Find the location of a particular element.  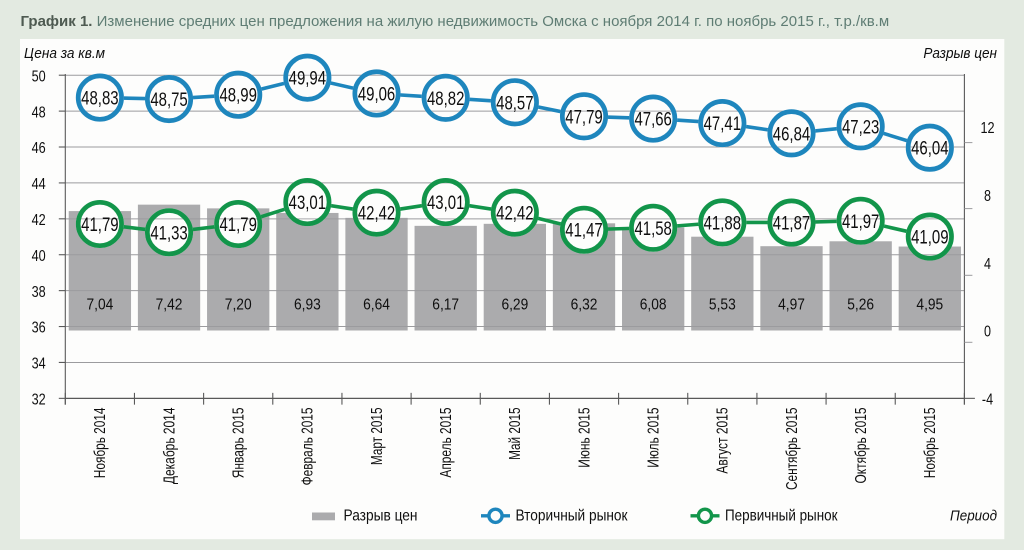

svg-text: Апрель 2015 is located at coordinates (446, 443).